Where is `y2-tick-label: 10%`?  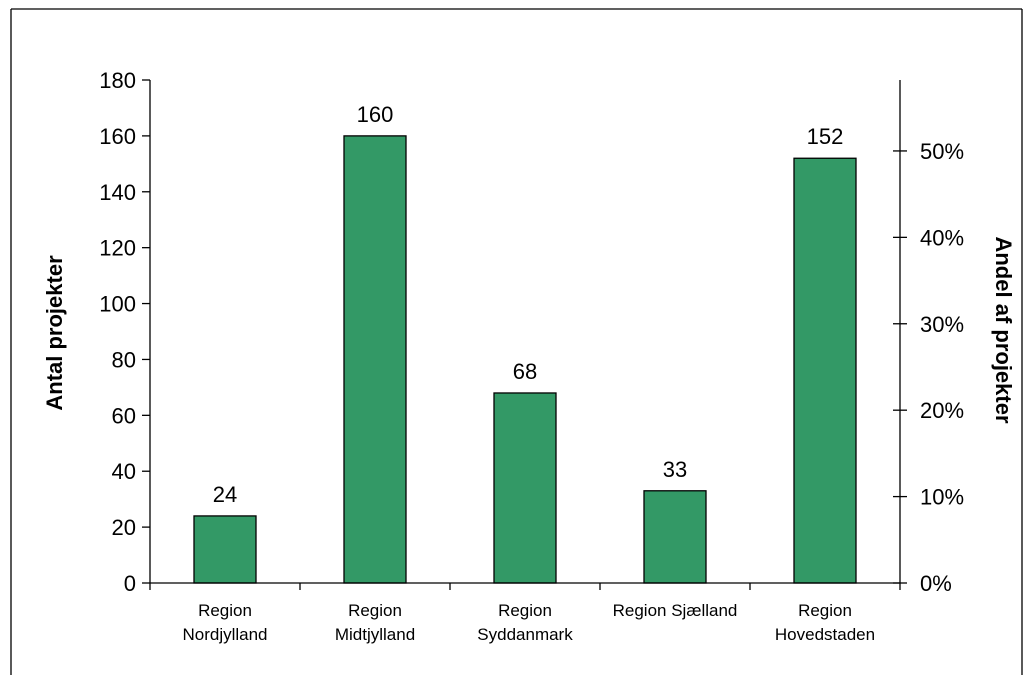 y2-tick-label: 10% is located at coordinates (942, 497).